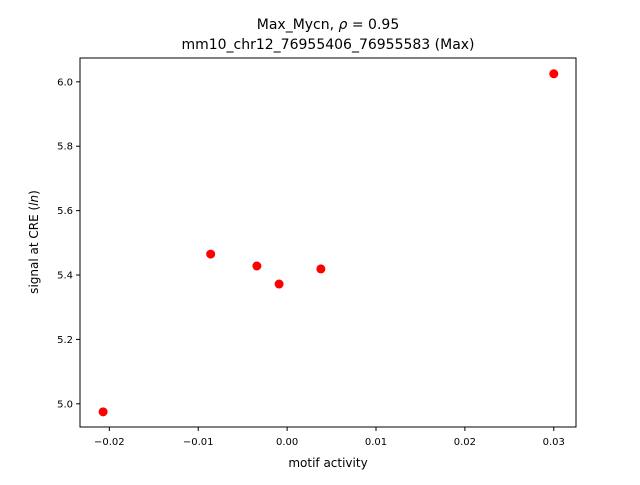  I want to click on y-tick-label: 5.8, so click(65, 147).